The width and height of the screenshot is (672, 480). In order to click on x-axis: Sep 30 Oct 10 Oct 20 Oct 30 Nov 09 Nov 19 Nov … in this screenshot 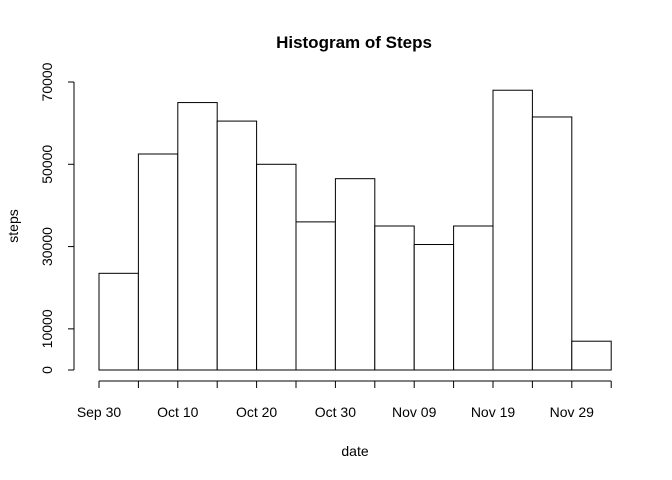, I will do `click(344, 400)`.